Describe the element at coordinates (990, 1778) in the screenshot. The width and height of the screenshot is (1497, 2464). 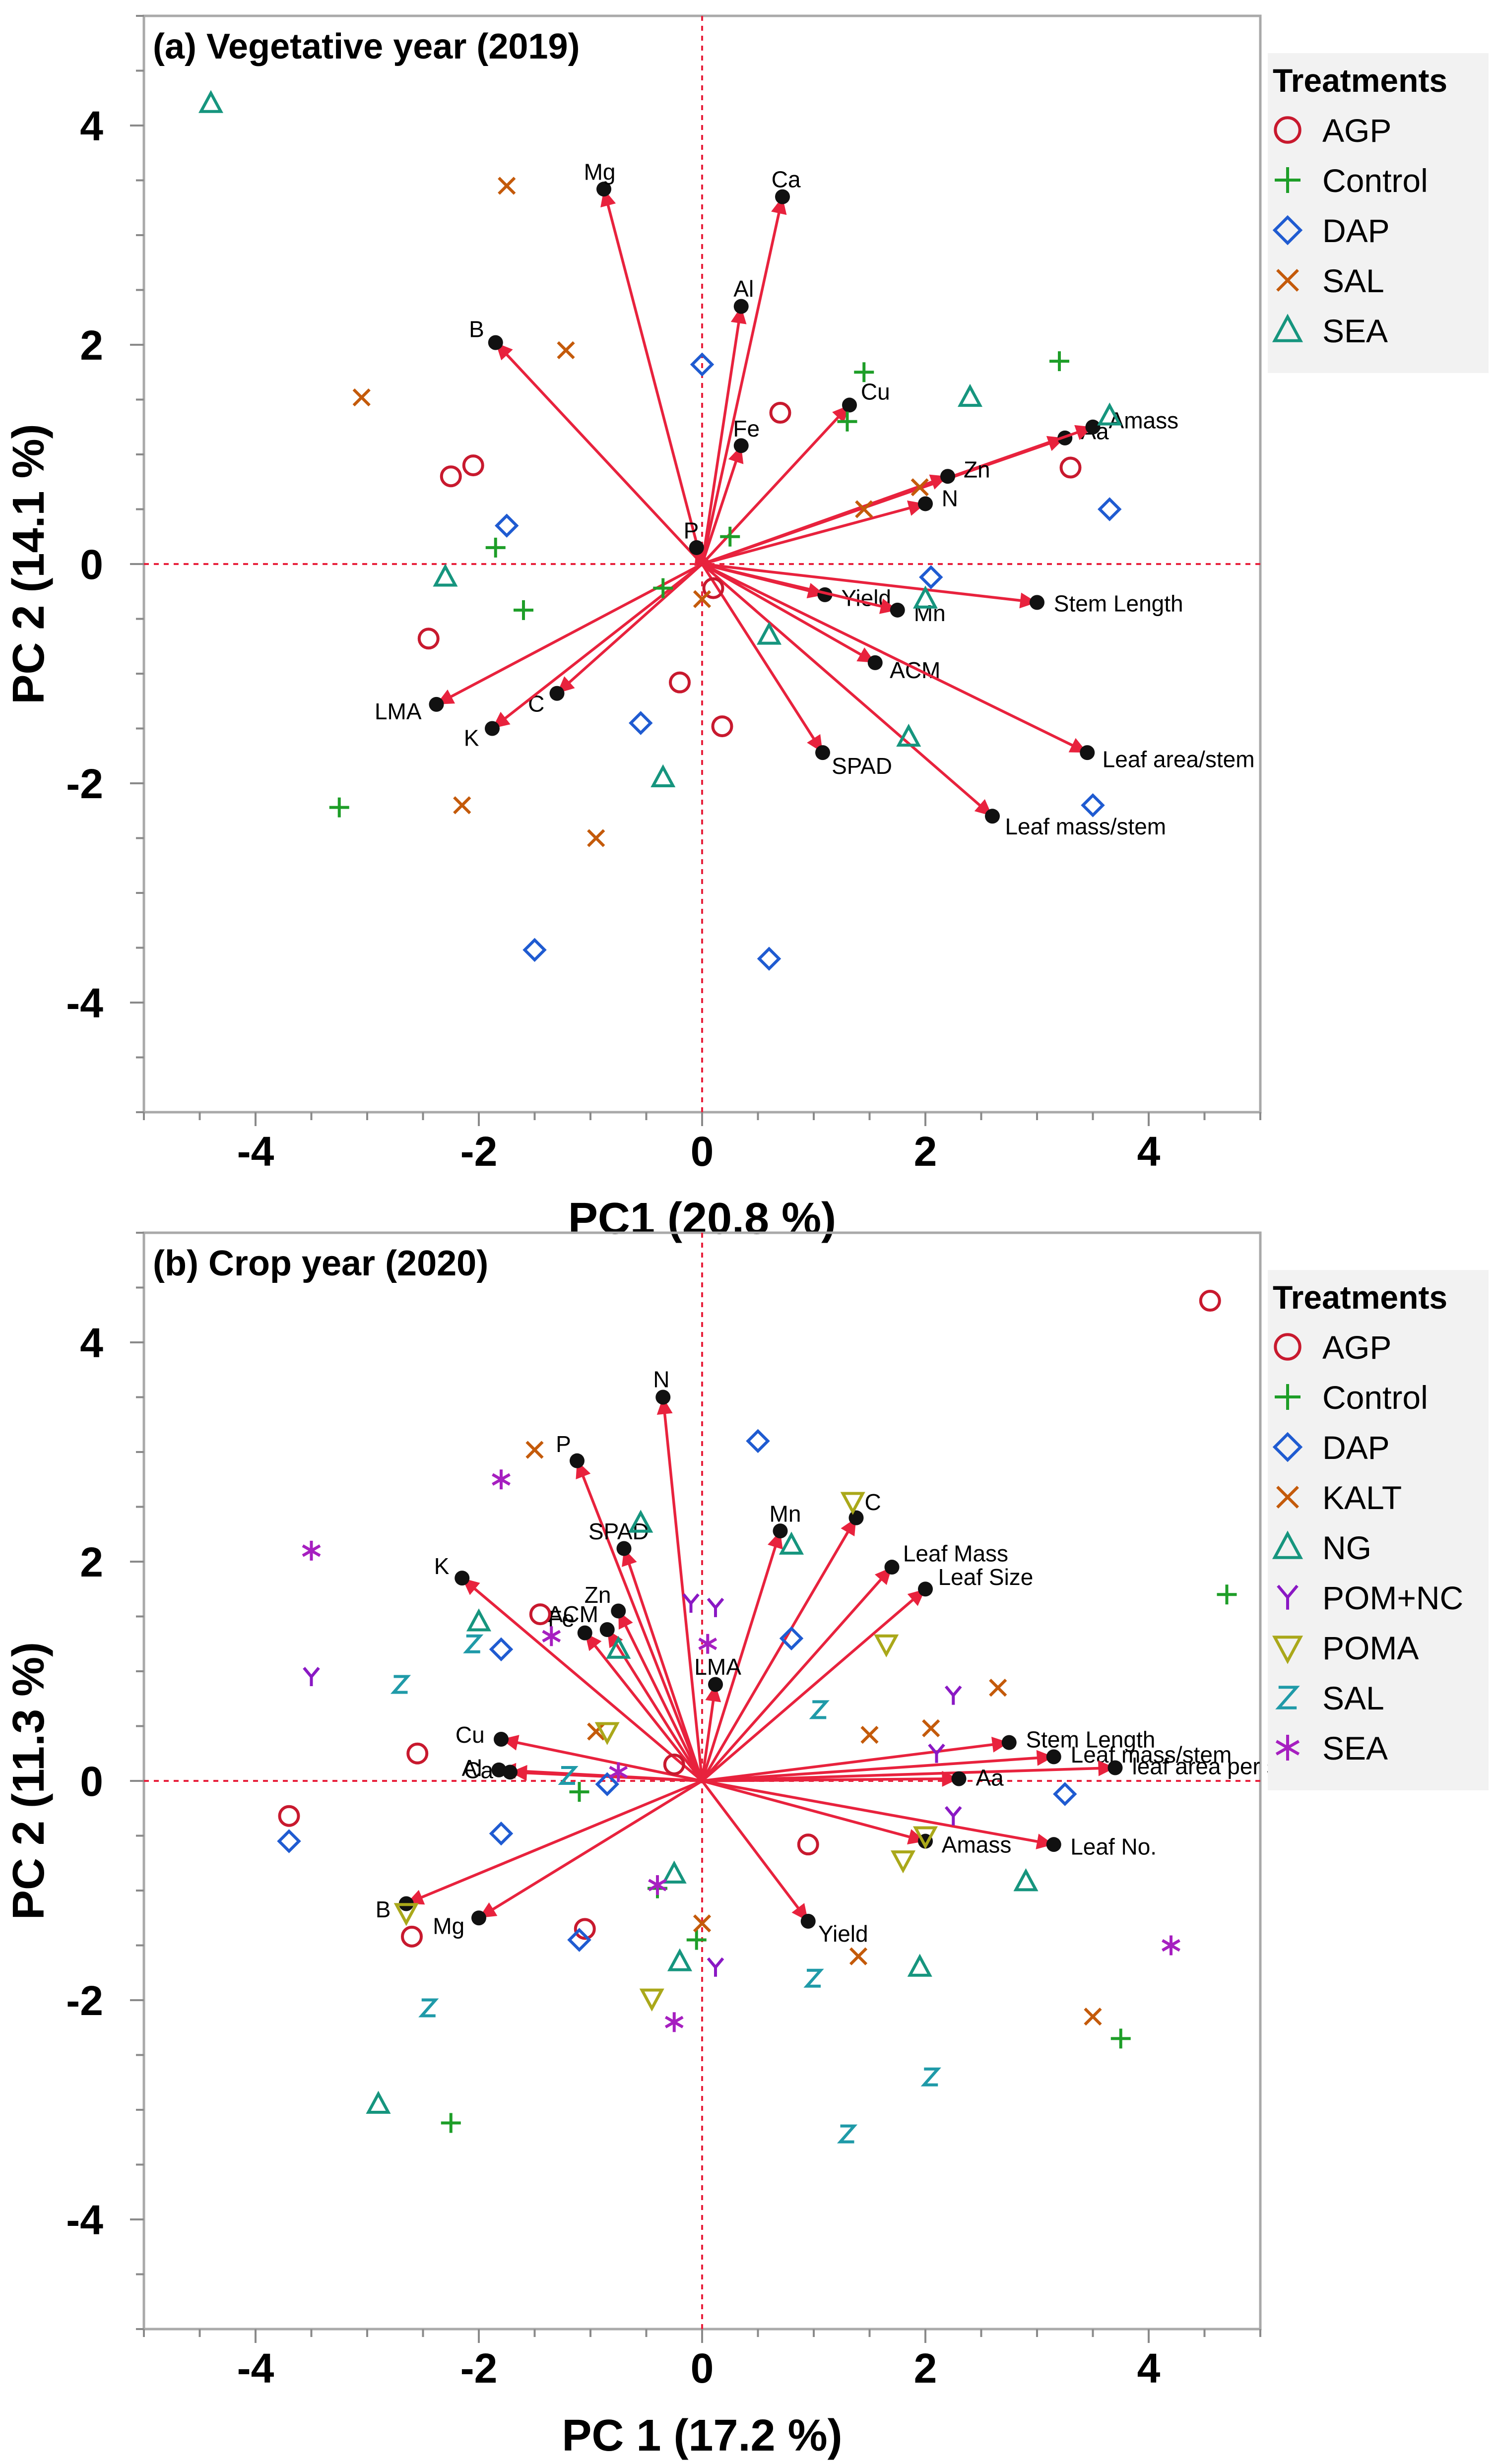
I see `loading-label: Aa` at that location.